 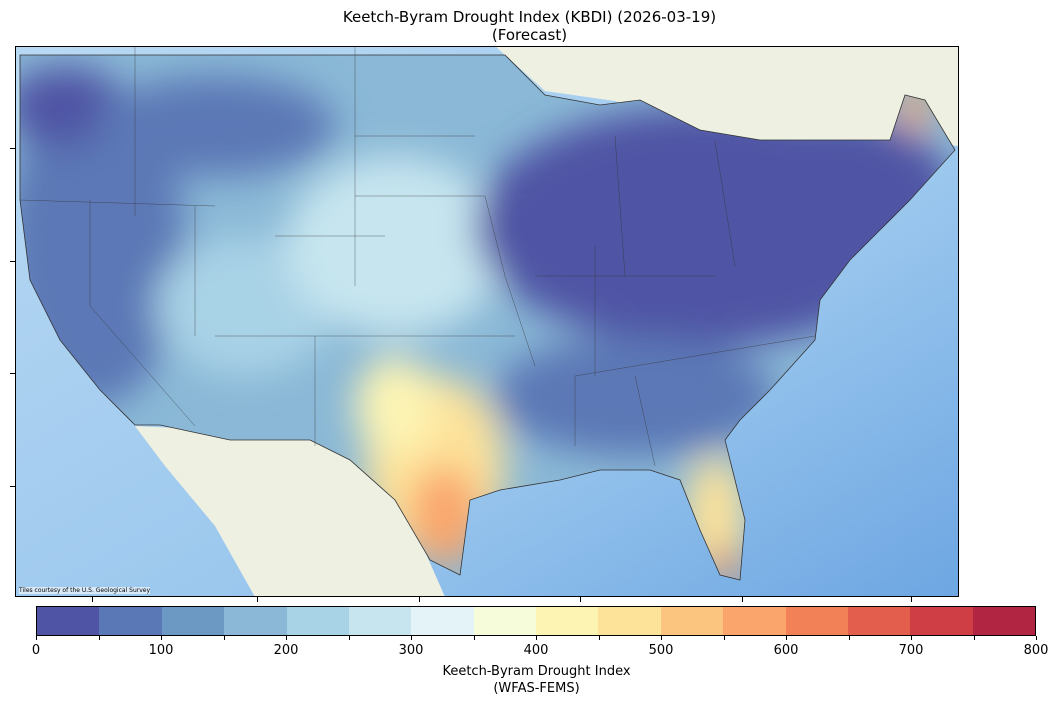 What do you see at coordinates (161, 650) in the screenshot?
I see `colorbar-tick-label: 100` at bounding box center [161, 650].